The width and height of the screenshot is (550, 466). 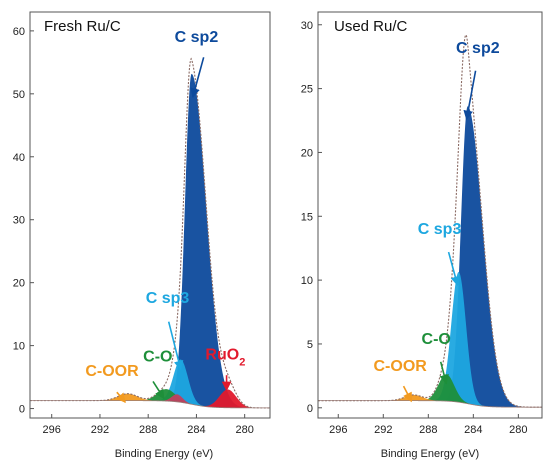 What do you see at coordinates (164, 454) in the screenshot?
I see `fresh-x-axis-label: Binding Energy (eV)` at bounding box center [164, 454].